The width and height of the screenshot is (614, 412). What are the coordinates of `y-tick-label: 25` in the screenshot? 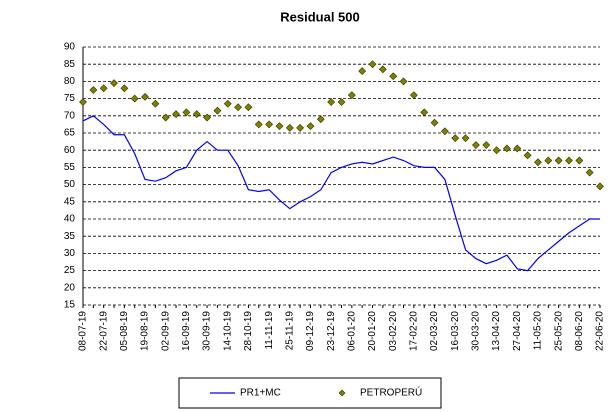 It's located at (70, 270).